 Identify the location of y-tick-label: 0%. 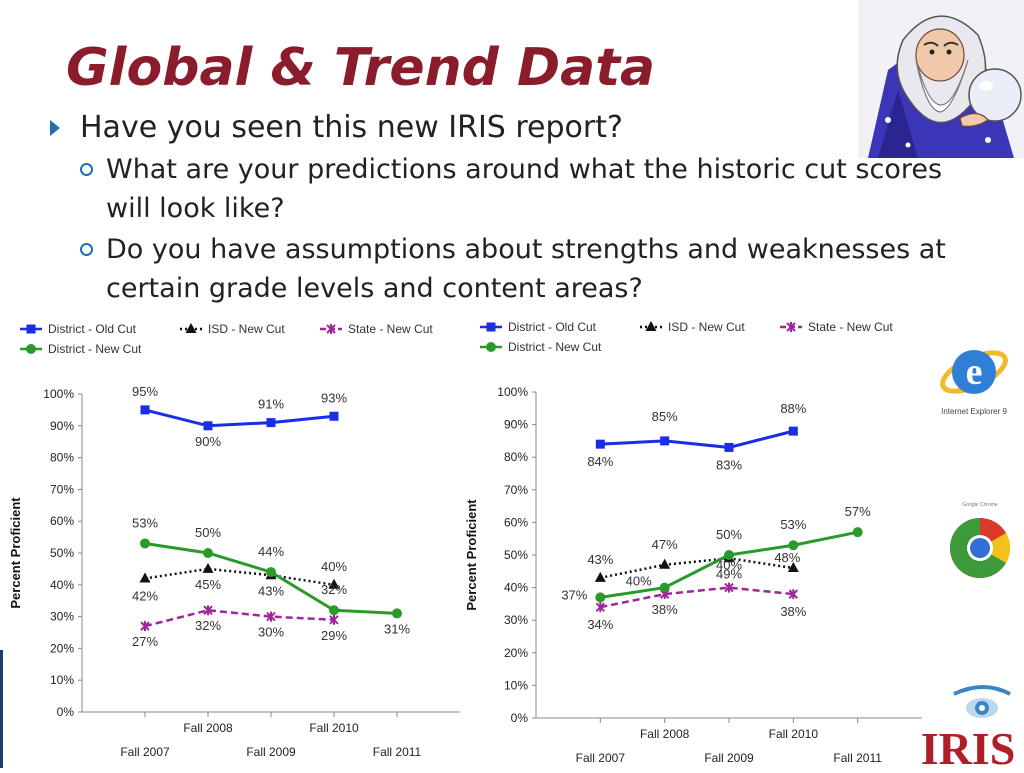
(66, 712).